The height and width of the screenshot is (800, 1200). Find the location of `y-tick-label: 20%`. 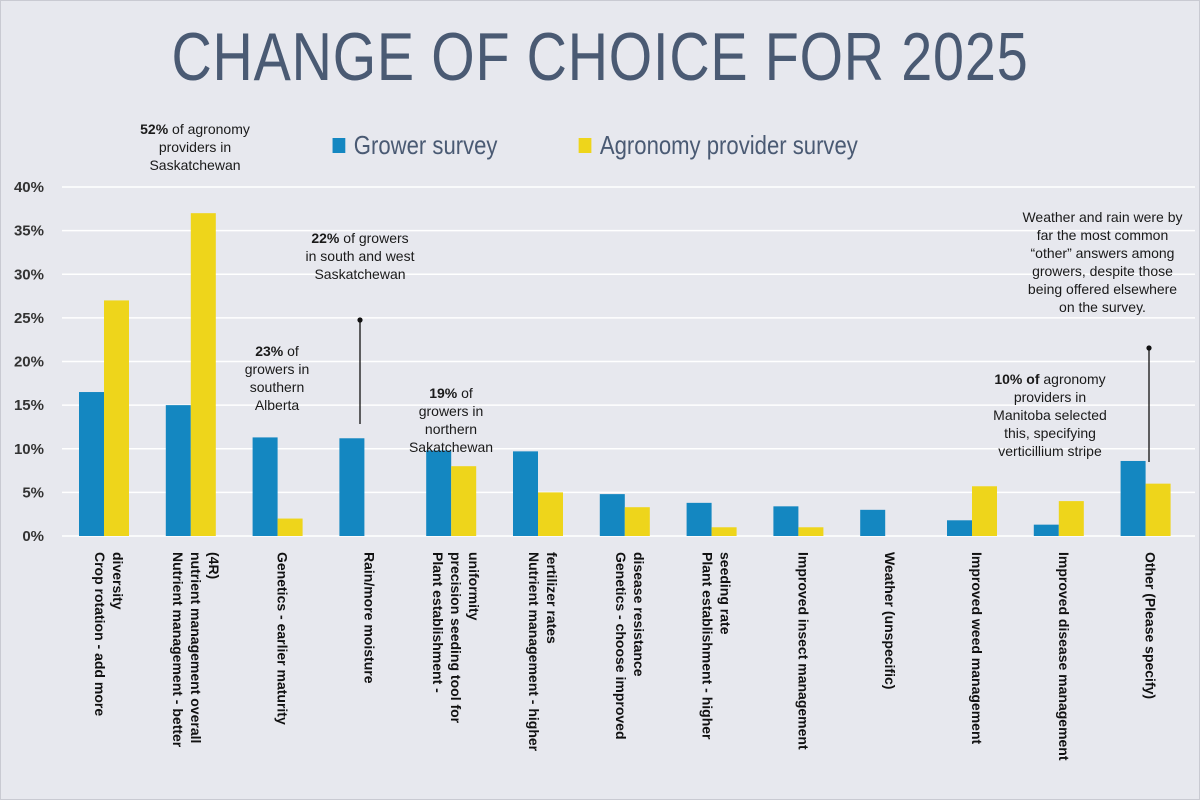

y-tick-label: 20% is located at coordinates (29, 362).